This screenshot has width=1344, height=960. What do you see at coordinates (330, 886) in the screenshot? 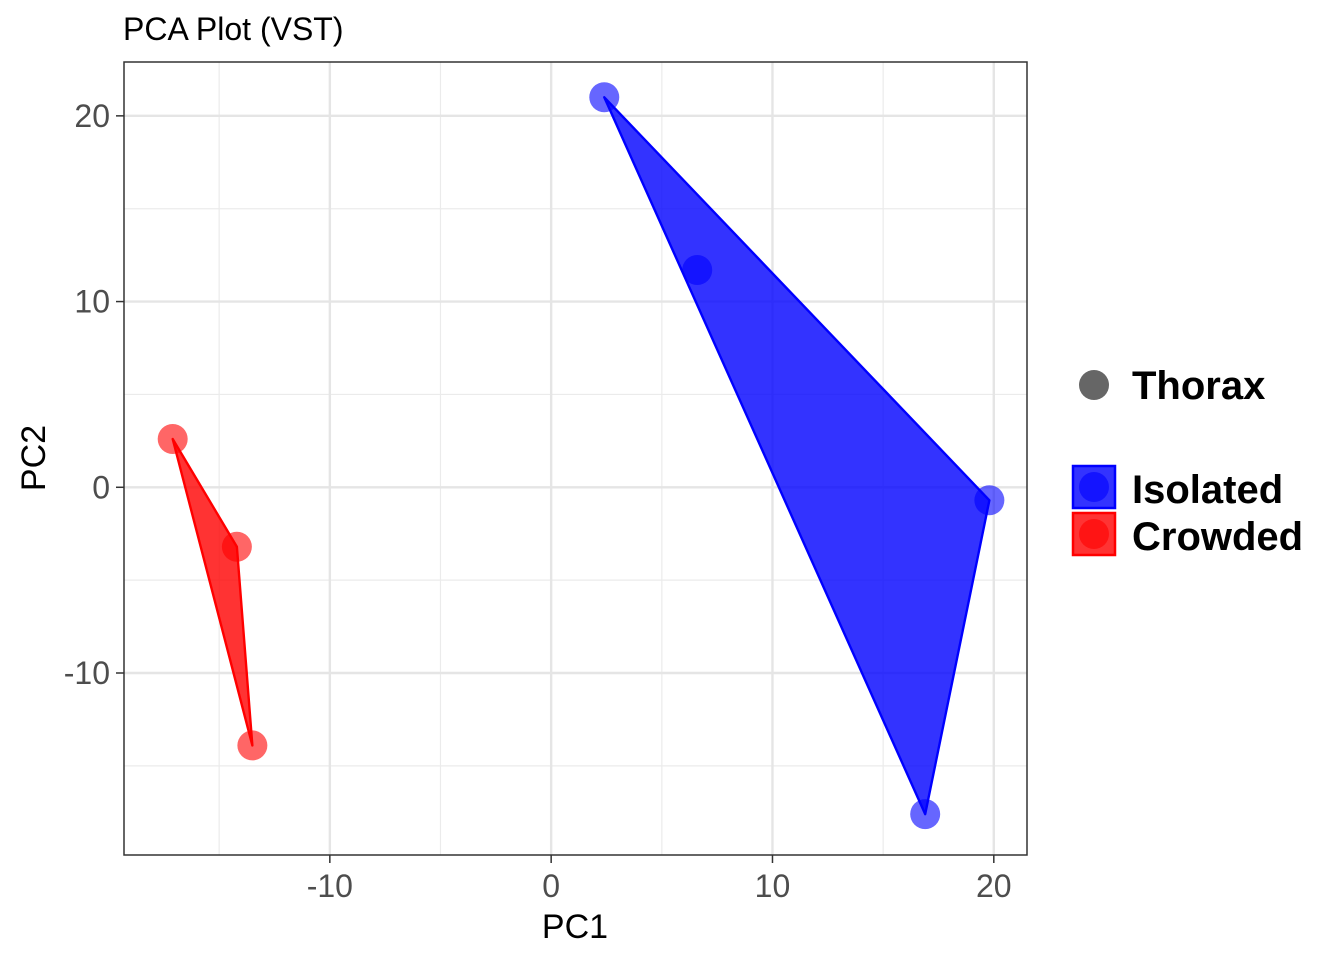
I see `x-tick-label: -10` at bounding box center [330, 886].